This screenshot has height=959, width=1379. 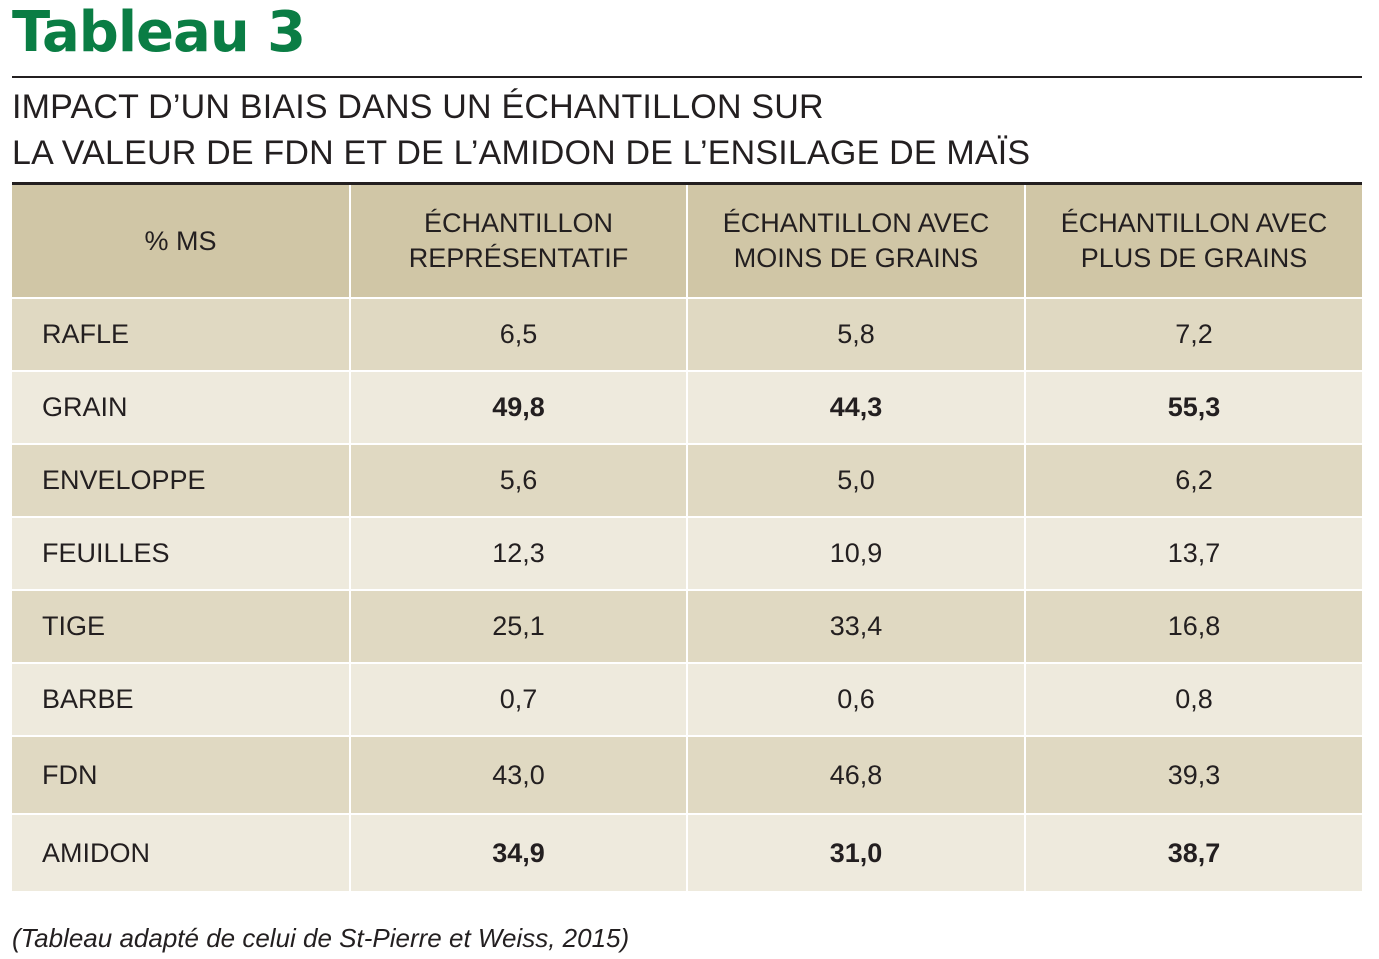 I want to click on row-label: AMIDON, so click(x=181, y=852).